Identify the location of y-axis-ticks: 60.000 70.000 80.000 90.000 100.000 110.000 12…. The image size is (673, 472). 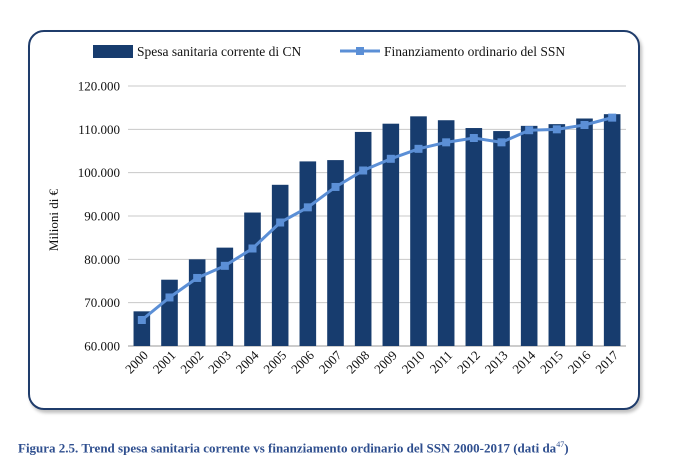
(99, 216).